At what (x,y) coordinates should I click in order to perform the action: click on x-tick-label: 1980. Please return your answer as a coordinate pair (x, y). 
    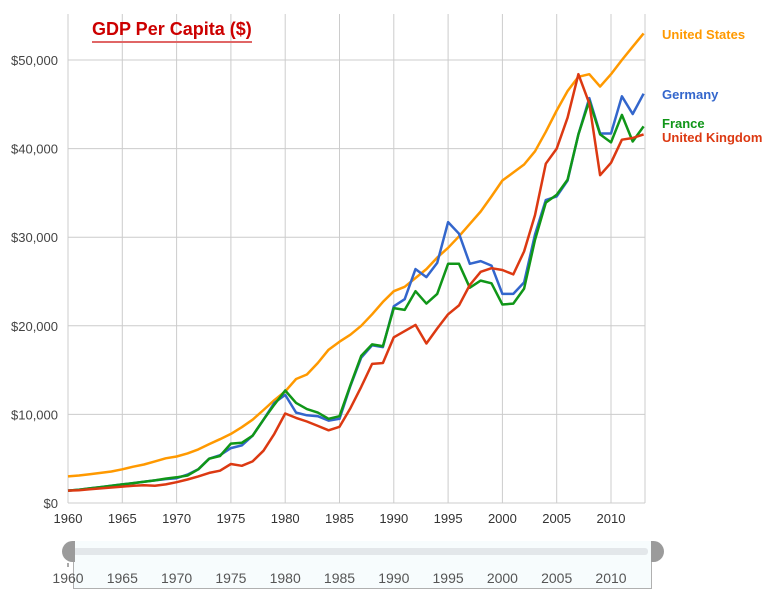
    Looking at the image, I should click on (285, 518).